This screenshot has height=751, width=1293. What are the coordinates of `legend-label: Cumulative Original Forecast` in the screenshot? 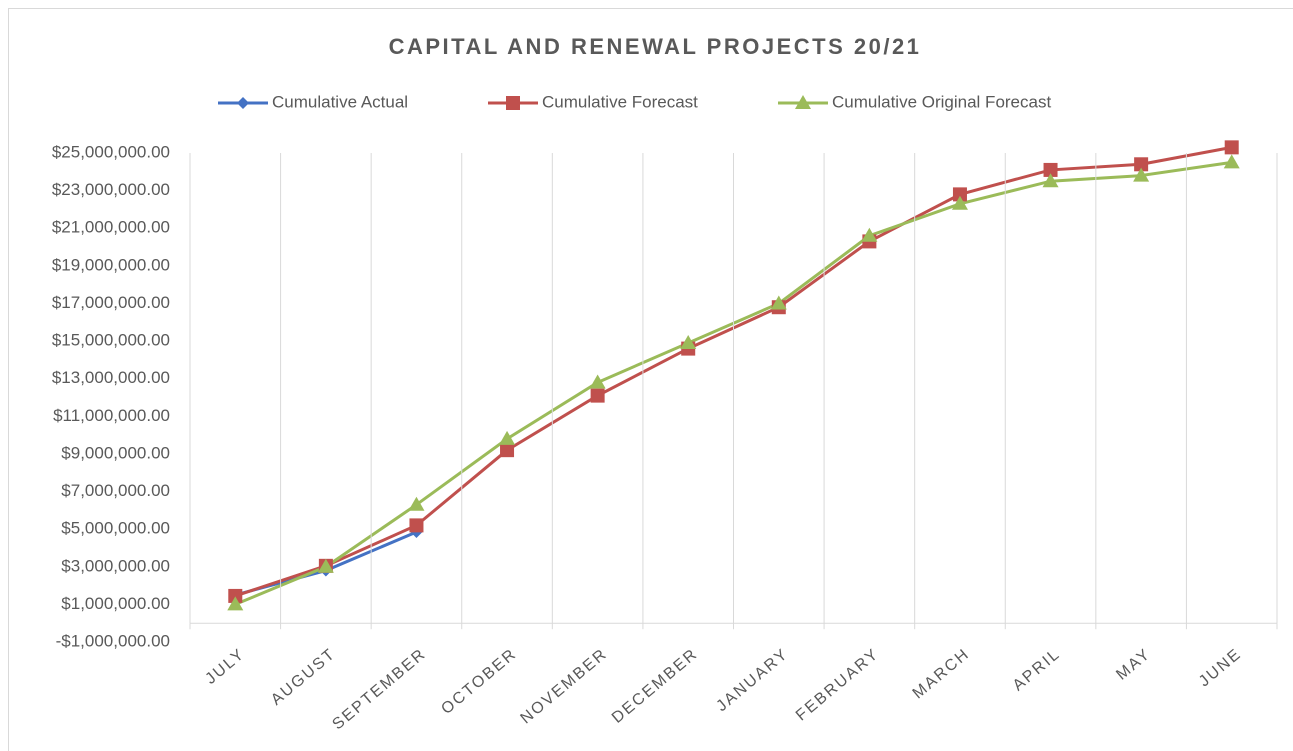 It's located at (941, 101).